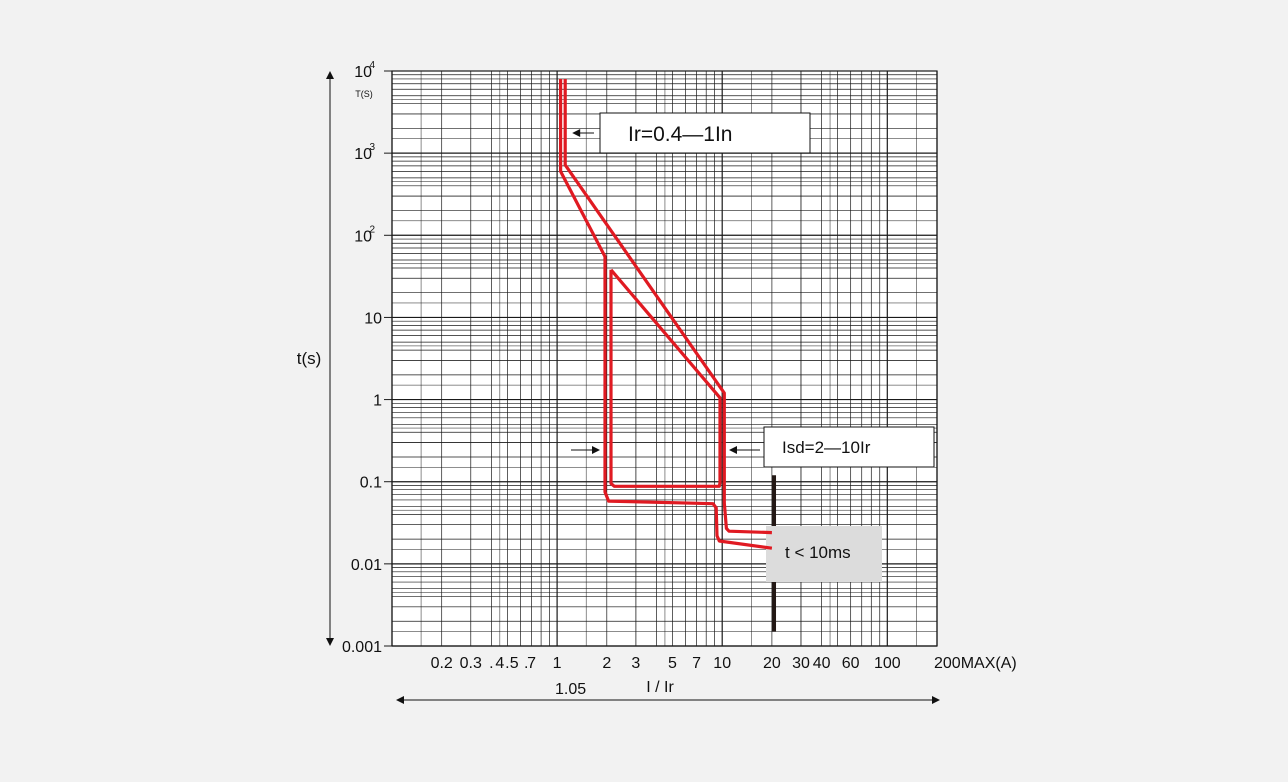  I want to click on x-tick-label: 10, so click(722, 663).